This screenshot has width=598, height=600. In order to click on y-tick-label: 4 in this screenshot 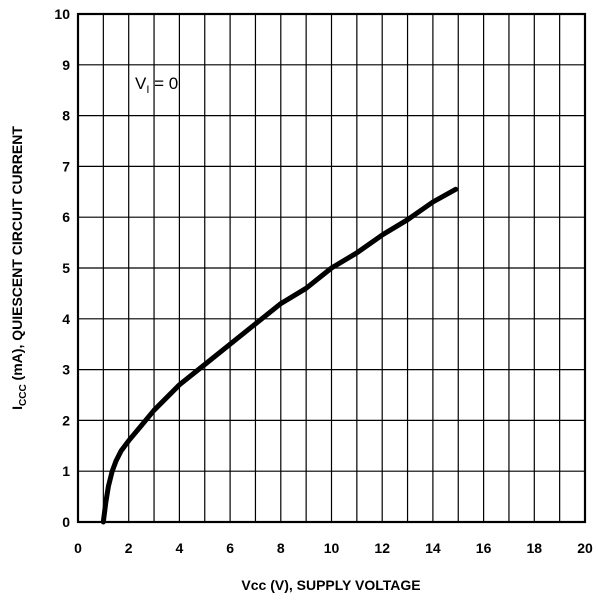, I will do `click(66, 319)`.